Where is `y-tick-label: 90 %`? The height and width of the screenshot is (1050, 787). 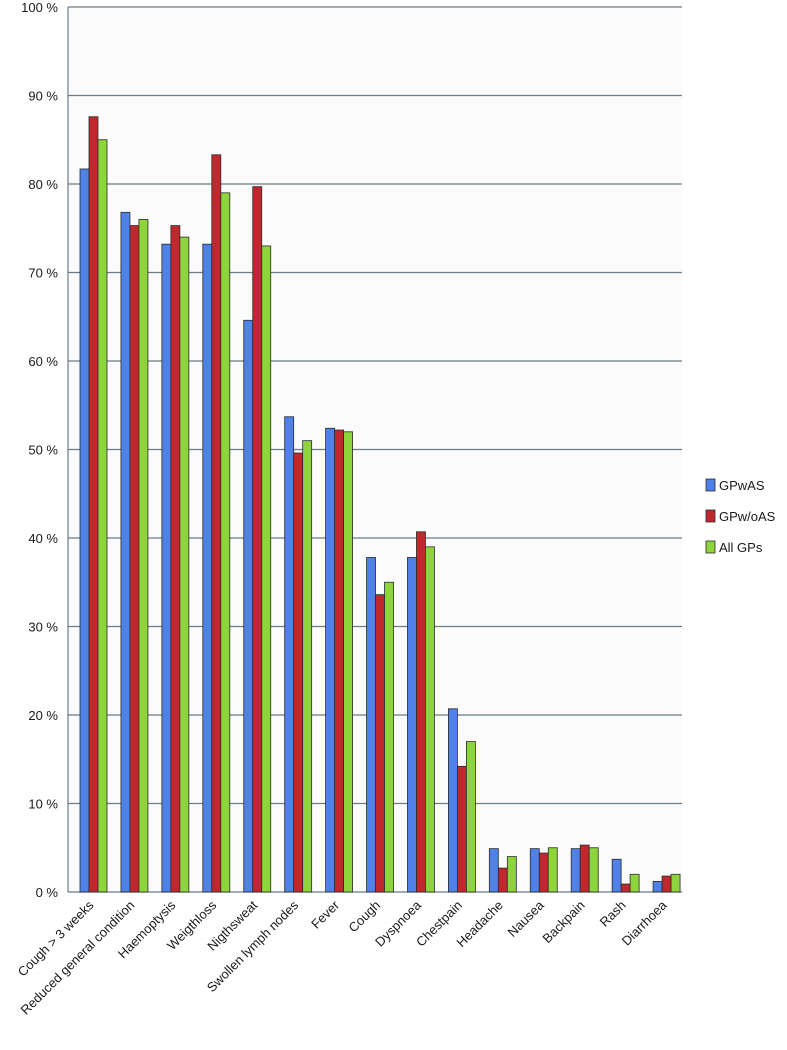
y-tick-label: 90 % is located at coordinates (43, 96).